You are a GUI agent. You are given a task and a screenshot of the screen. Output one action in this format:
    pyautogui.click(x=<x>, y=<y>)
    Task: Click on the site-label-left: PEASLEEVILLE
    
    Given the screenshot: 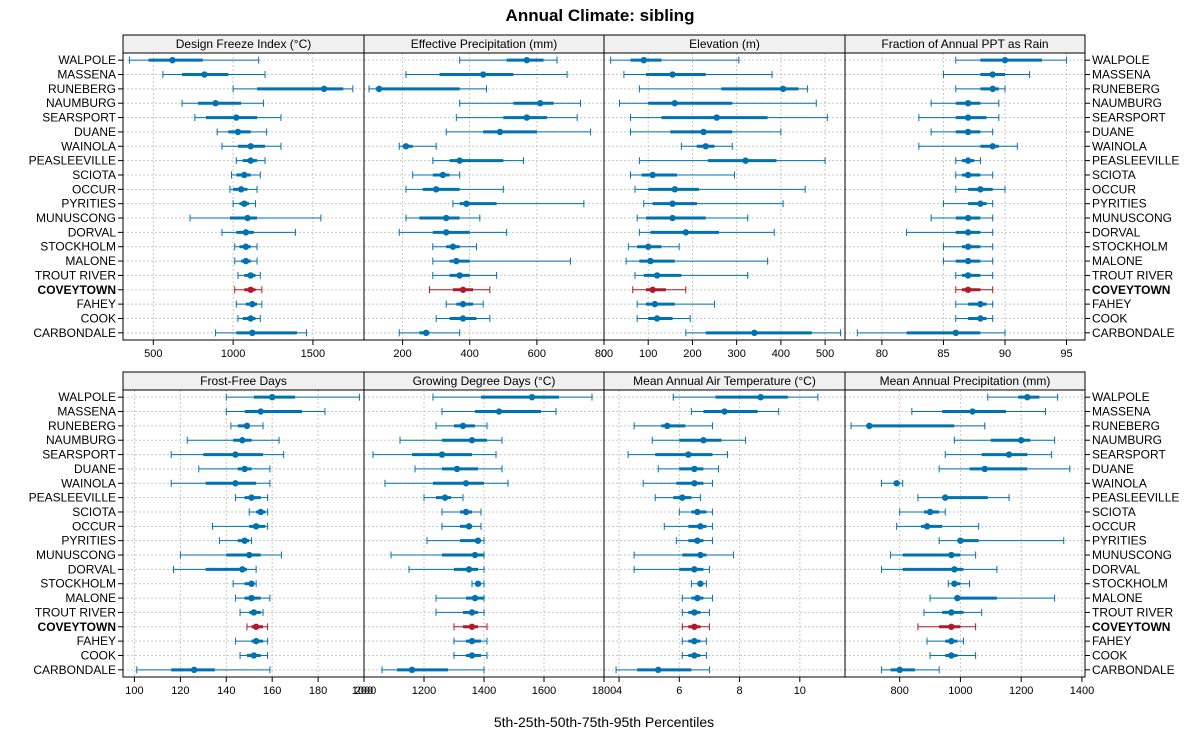 What is the action you would take?
    pyautogui.click(x=72, y=161)
    